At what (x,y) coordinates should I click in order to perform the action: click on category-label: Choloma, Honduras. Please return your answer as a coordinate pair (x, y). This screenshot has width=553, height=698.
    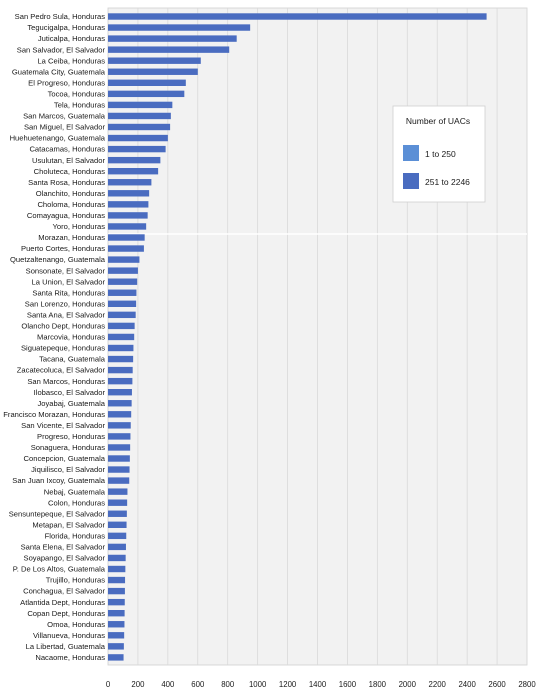
    Looking at the image, I should click on (71, 204).